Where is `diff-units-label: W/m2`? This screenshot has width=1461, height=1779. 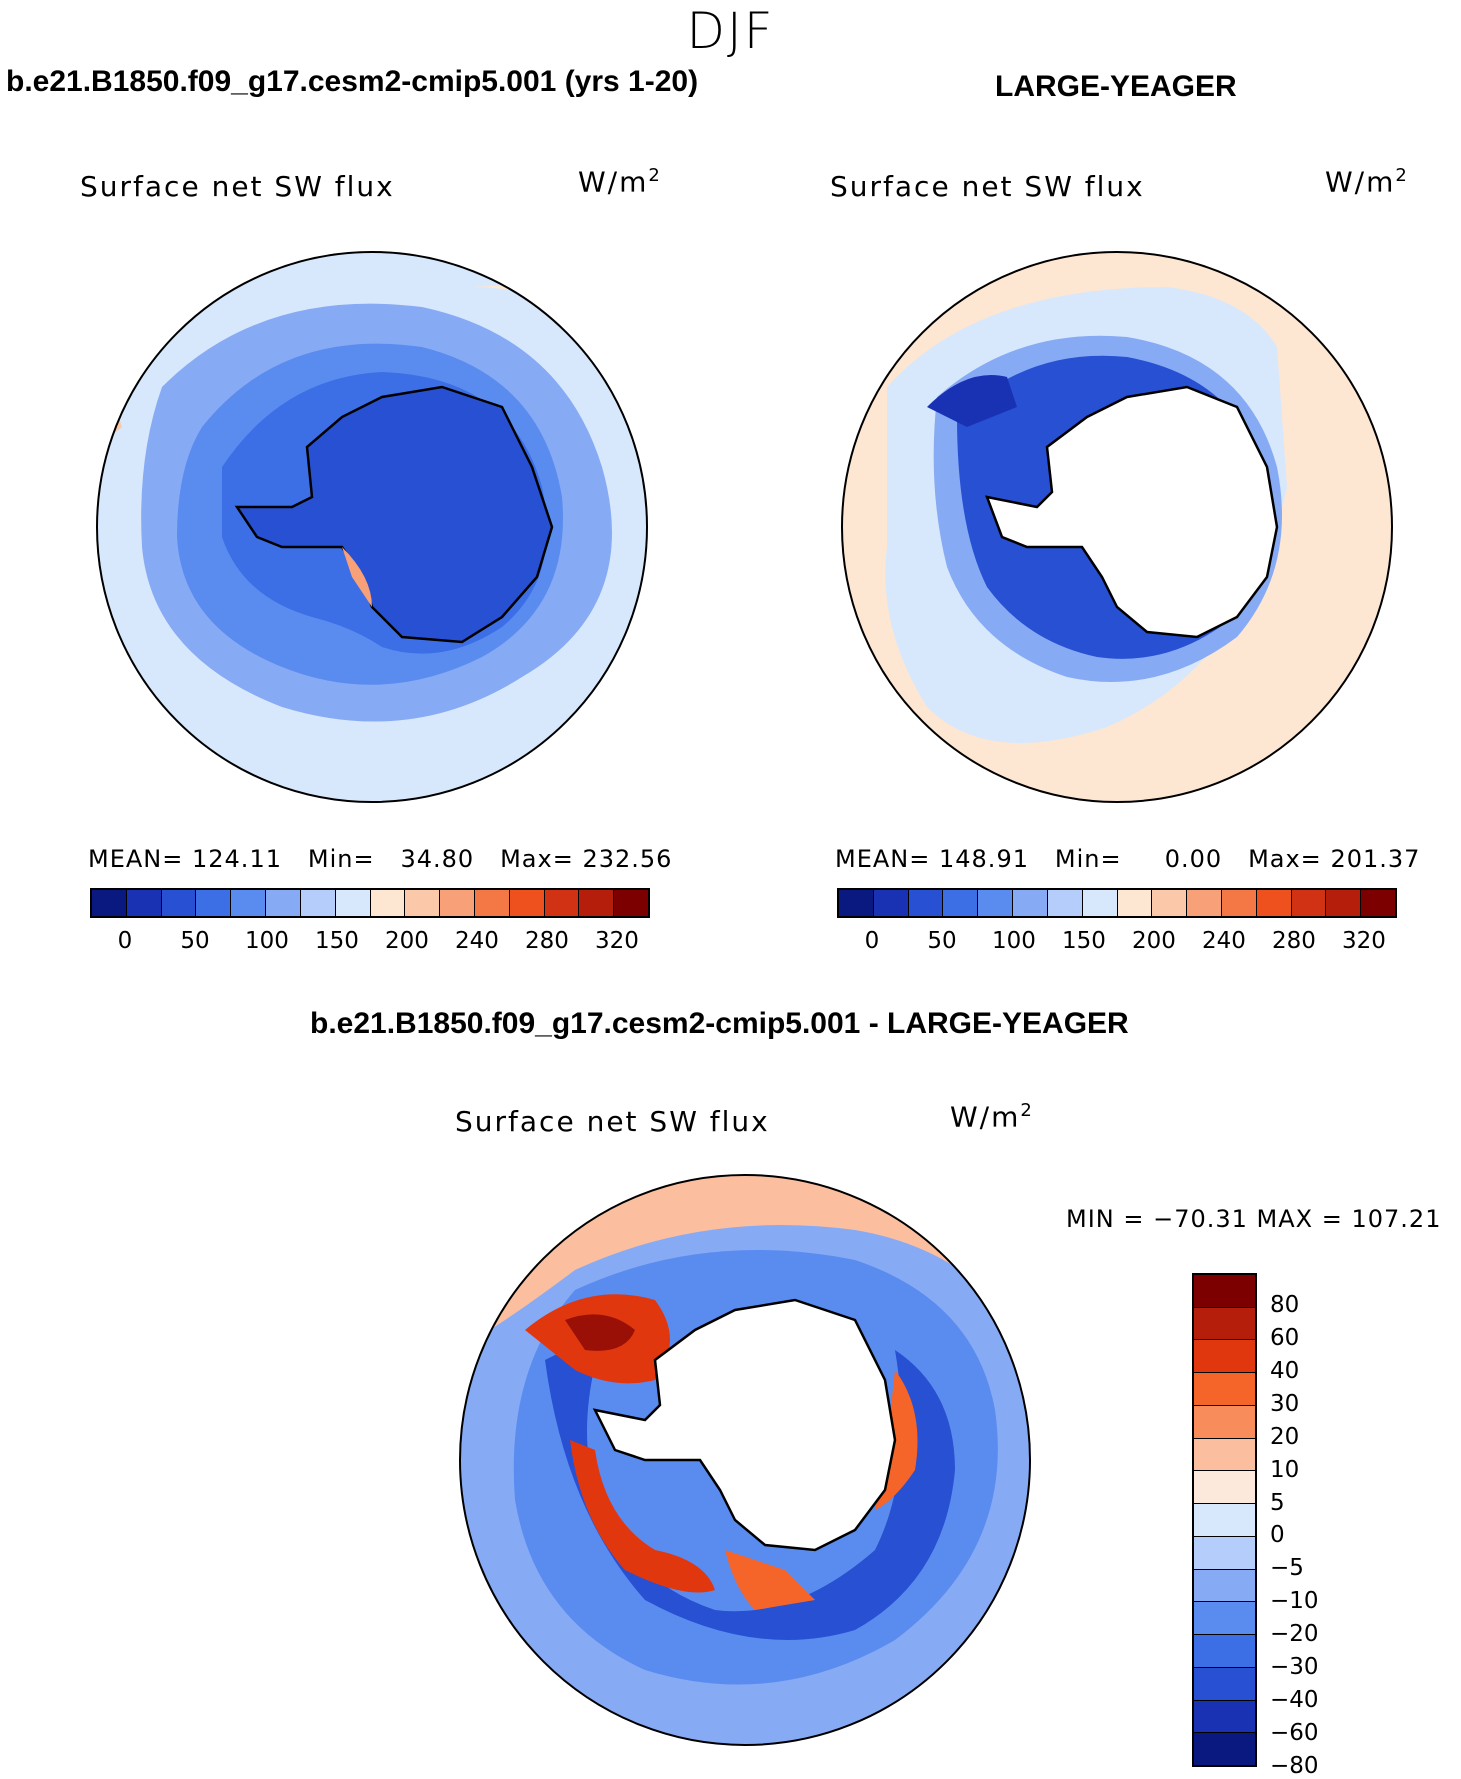 diff-units-label: W/m2 is located at coordinates (992, 1117).